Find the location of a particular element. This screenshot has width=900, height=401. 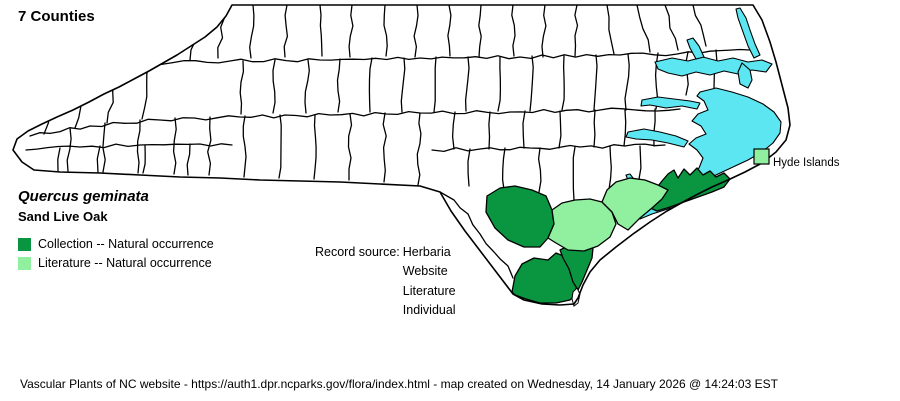

legend-label-literature: Literature -- Natural occurrence is located at coordinates (125, 263).